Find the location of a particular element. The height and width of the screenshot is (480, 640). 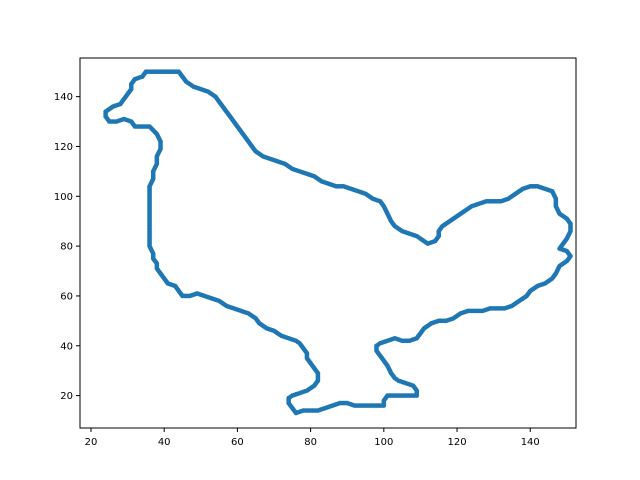

y-axis-ticks: 20 40 60 80 100 120 140 is located at coordinates (67, 247).